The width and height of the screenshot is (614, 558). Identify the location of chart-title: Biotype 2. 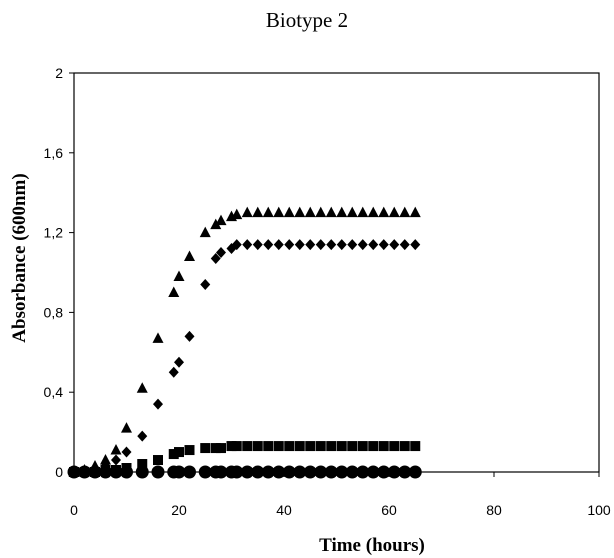
(307, 20).